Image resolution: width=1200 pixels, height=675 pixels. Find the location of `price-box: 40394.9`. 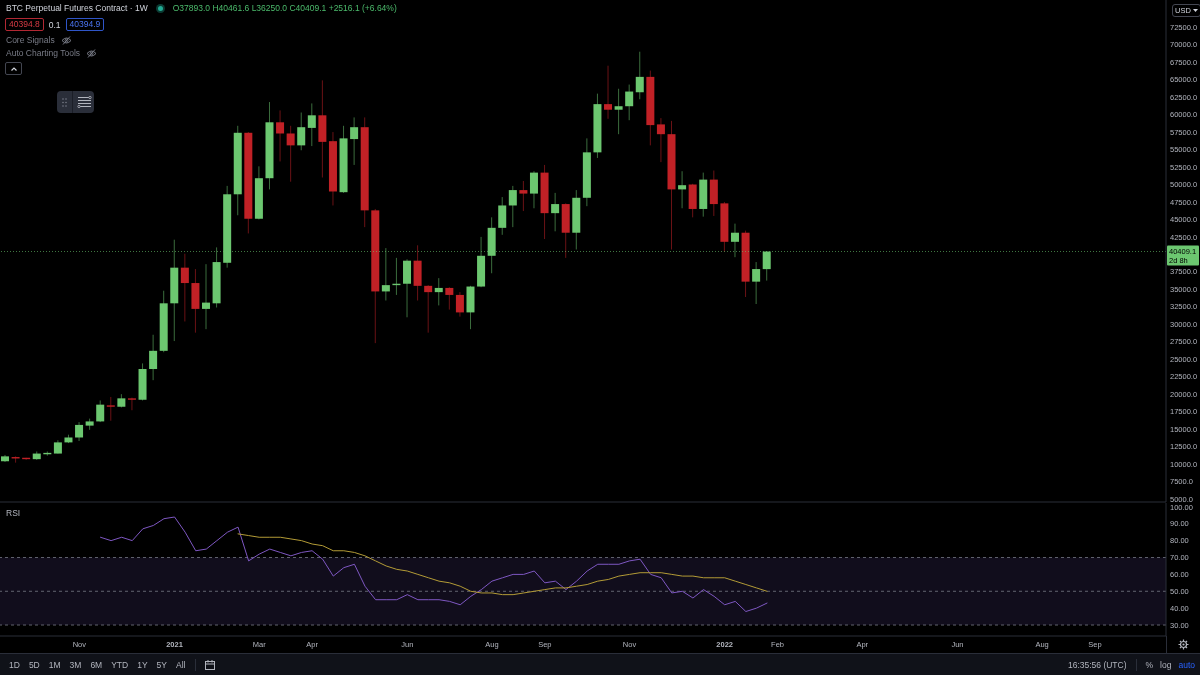

price-box: 40394.9 is located at coordinates (85, 24).